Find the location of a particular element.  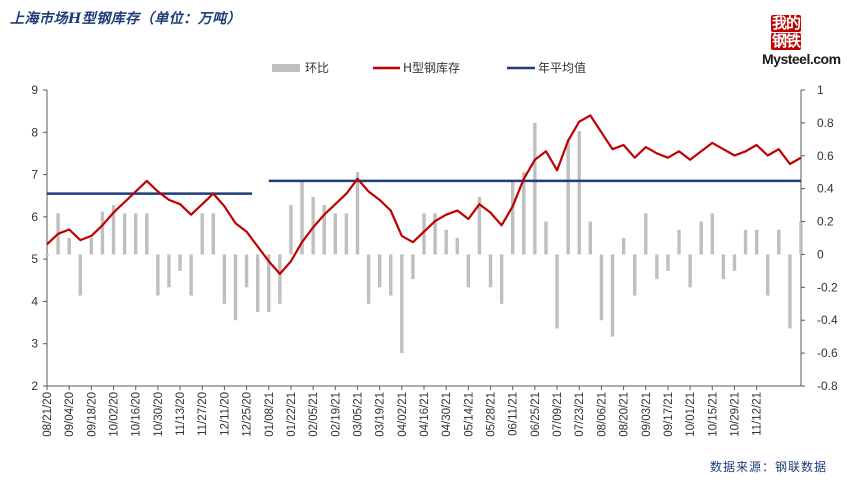

x-tick-label: 06/25/21 is located at coordinates (536, 414).